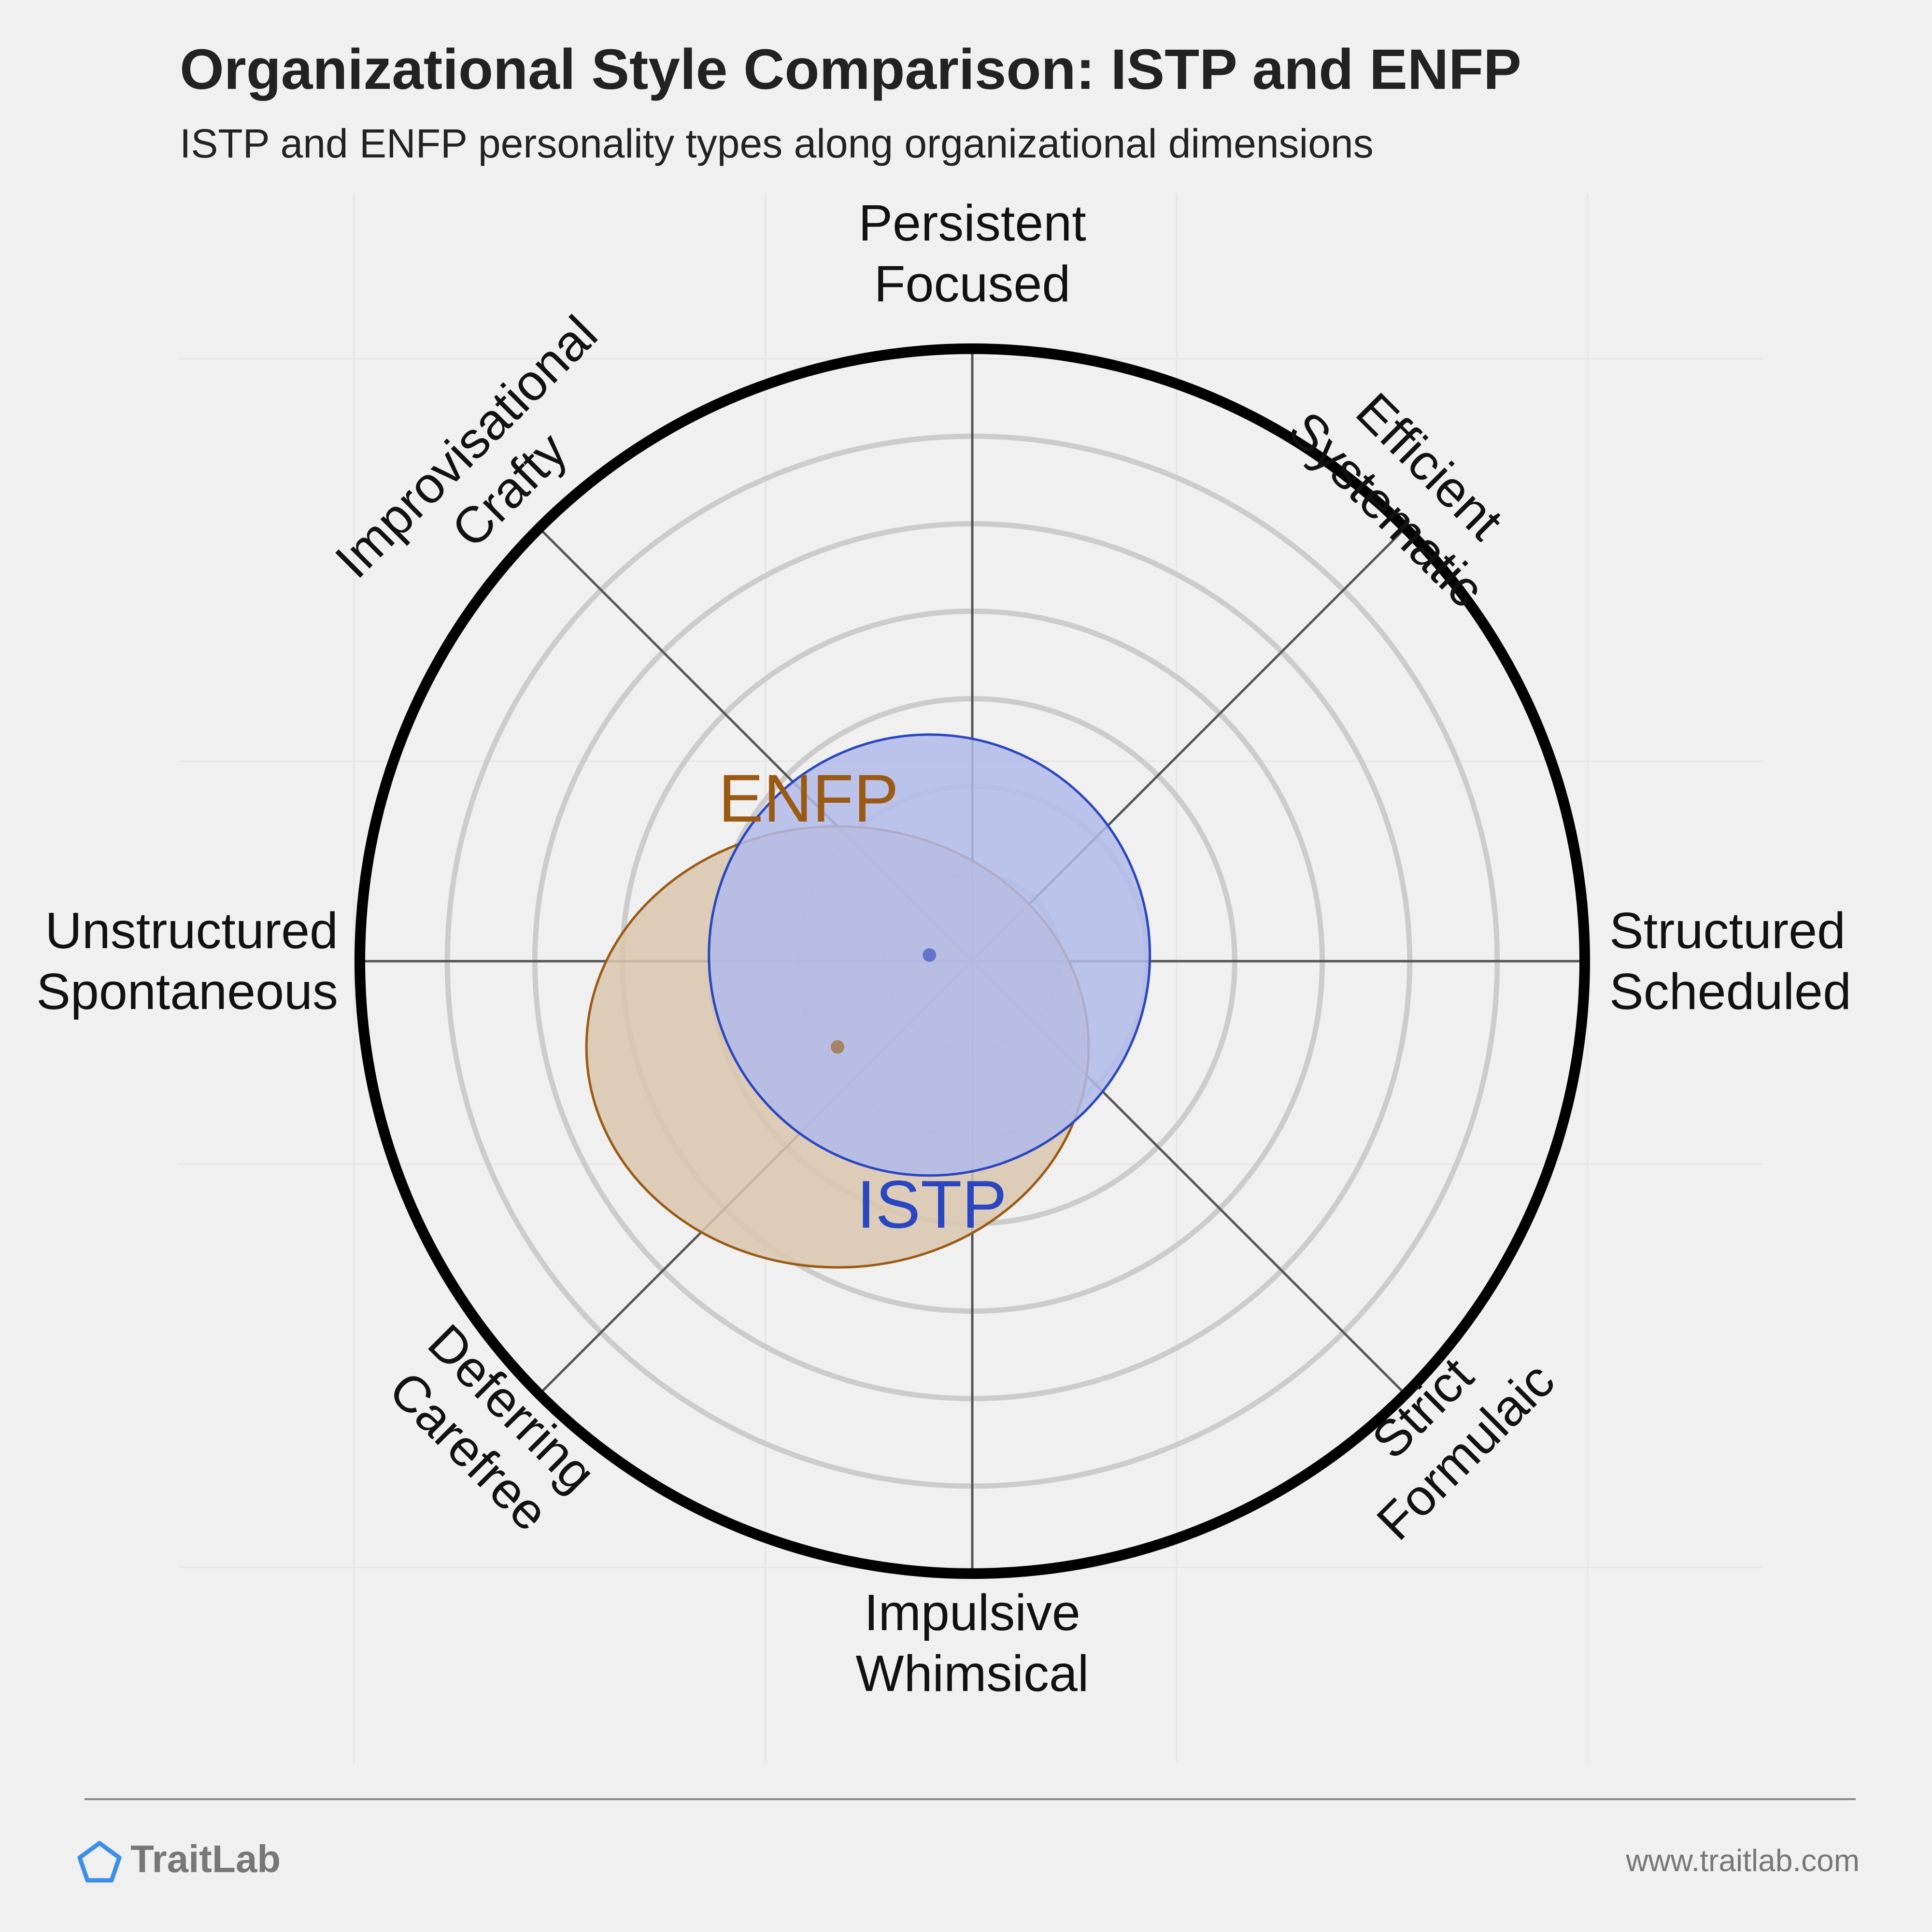 This screenshot has width=1932, height=1932. What do you see at coordinates (99, 1862) in the screenshot?
I see `pentagon-icon` at bounding box center [99, 1862].